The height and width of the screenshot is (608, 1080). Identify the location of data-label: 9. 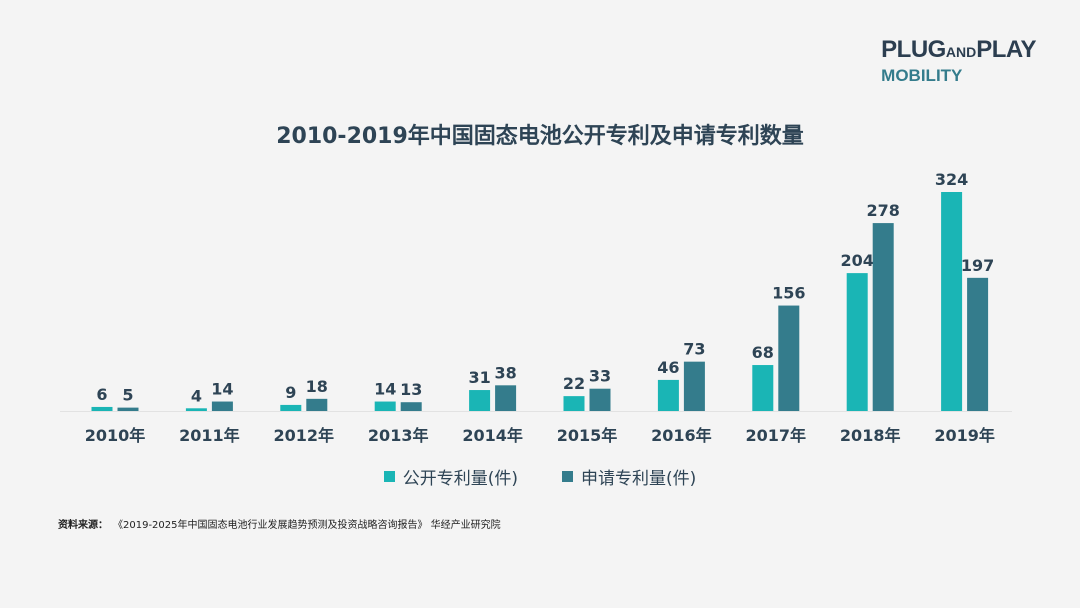
(290, 392).